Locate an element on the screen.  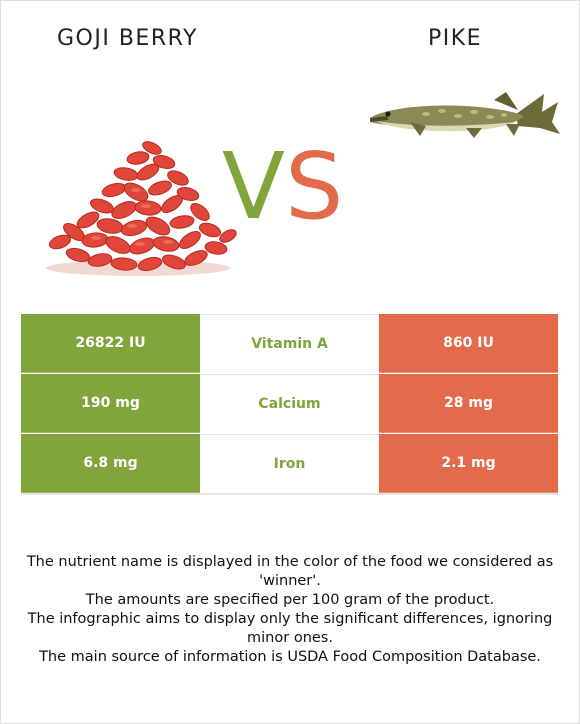
pike-value: 28 mg is located at coordinates (468, 403).